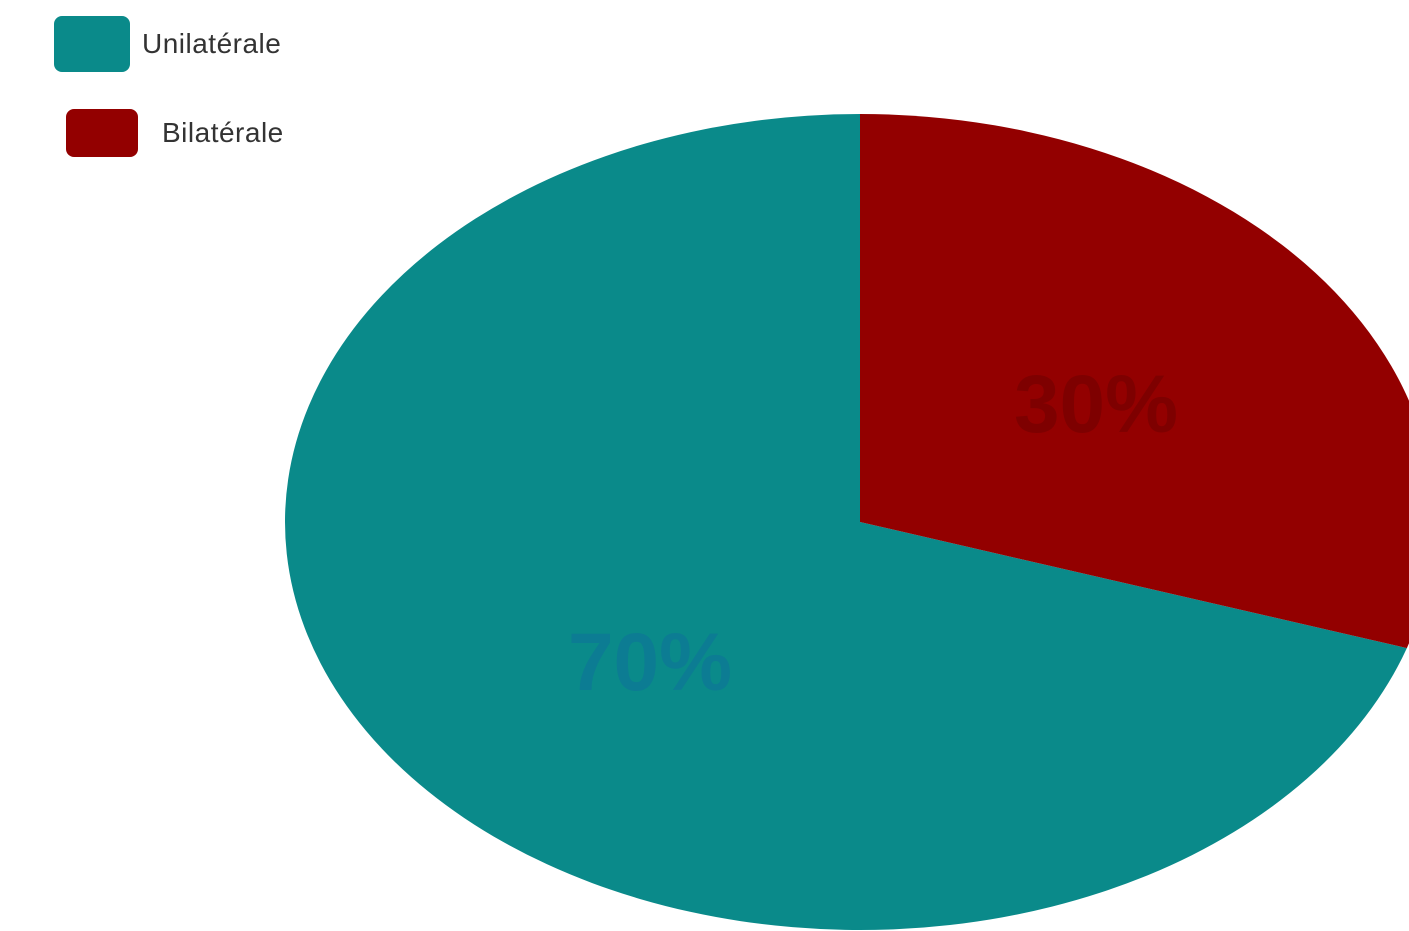 The image size is (1409, 931). What do you see at coordinates (650, 662) in the screenshot?
I see `data-label-unilaterale: 70%` at bounding box center [650, 662].